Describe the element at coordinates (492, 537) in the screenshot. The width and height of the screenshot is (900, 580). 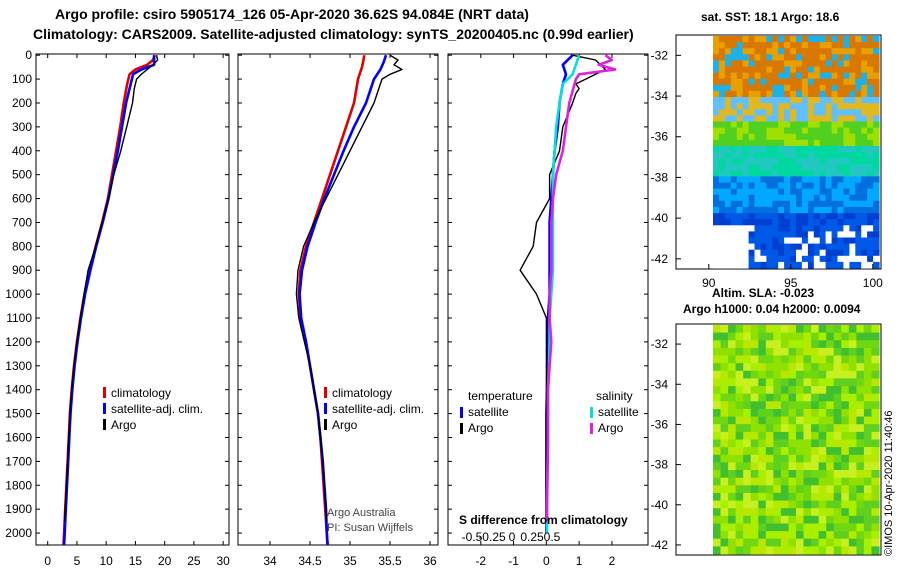
I see `difference-top-xtick-label: -0.25` at that location.